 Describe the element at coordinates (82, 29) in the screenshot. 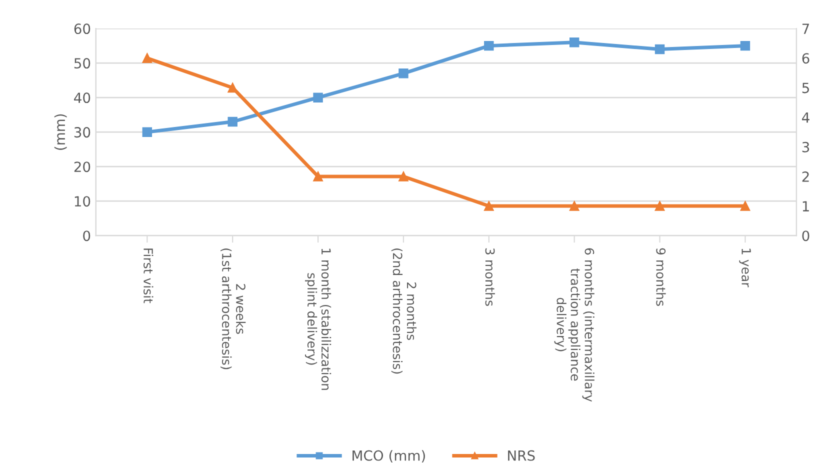

I see `y-tick-label: 60` at that location.